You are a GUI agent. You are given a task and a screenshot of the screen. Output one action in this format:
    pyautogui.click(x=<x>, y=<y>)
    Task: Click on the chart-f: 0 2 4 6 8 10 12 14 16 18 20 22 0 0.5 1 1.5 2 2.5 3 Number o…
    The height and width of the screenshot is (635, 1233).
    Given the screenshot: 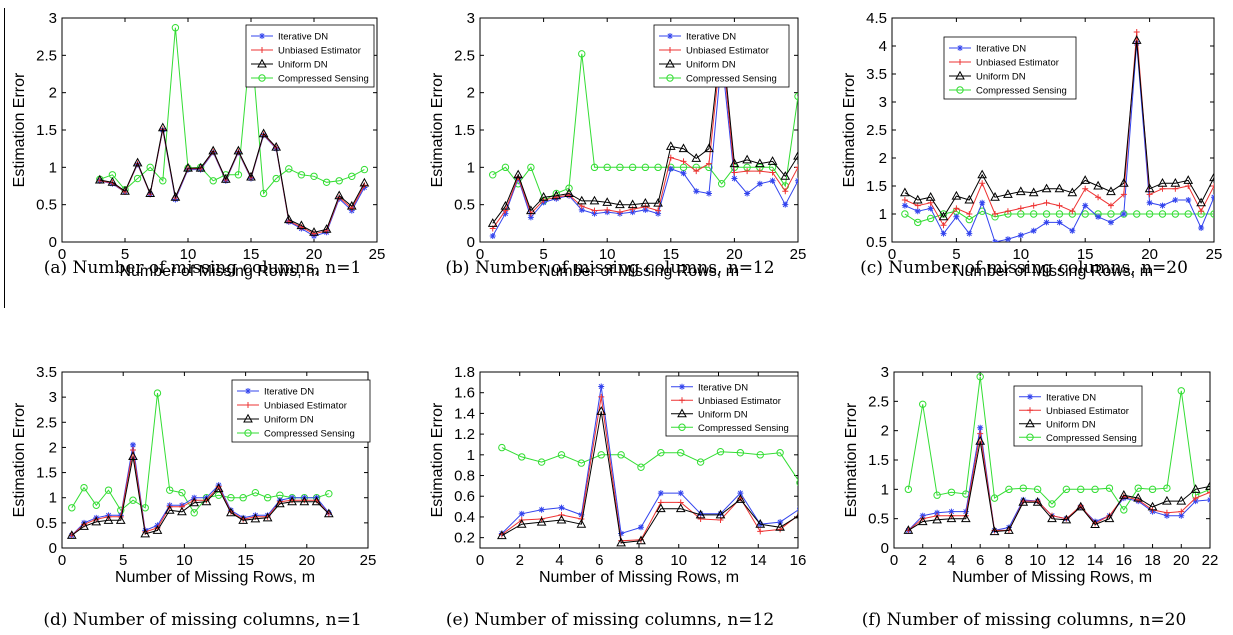 What is the action you would take?
    pyautogui.click(x=1030, y=475)
    